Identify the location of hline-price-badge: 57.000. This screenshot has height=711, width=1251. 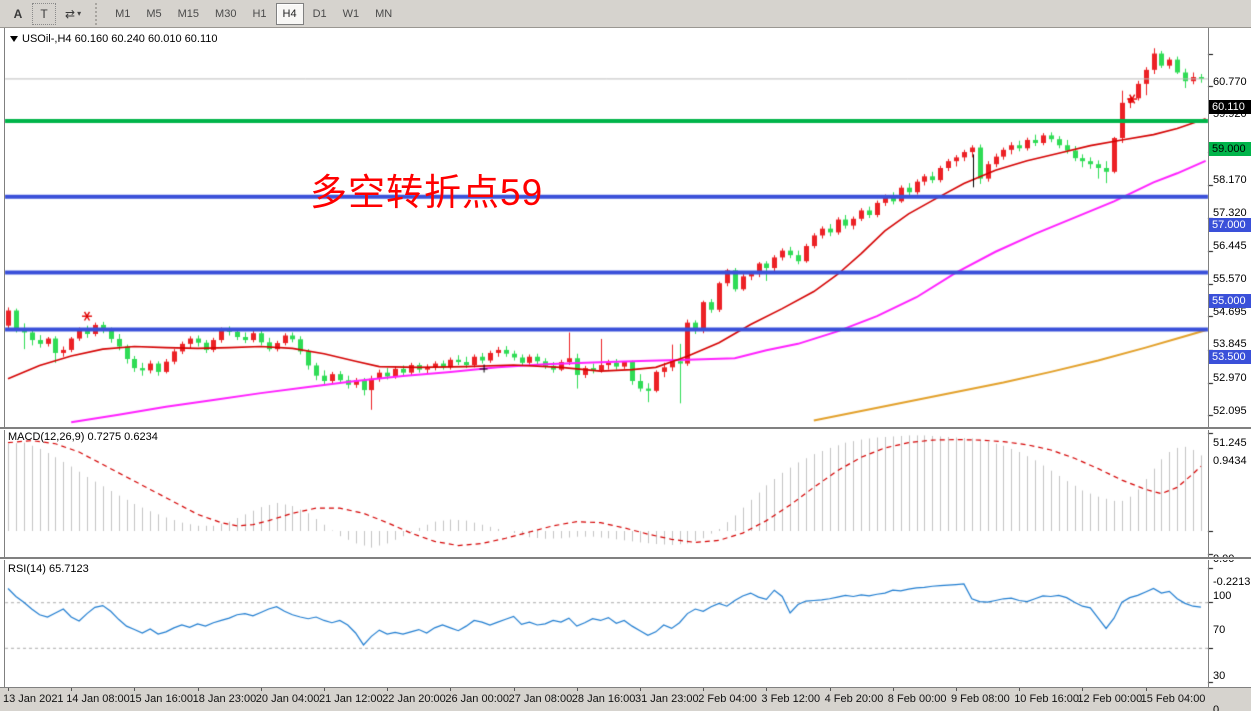
(1230, 224).